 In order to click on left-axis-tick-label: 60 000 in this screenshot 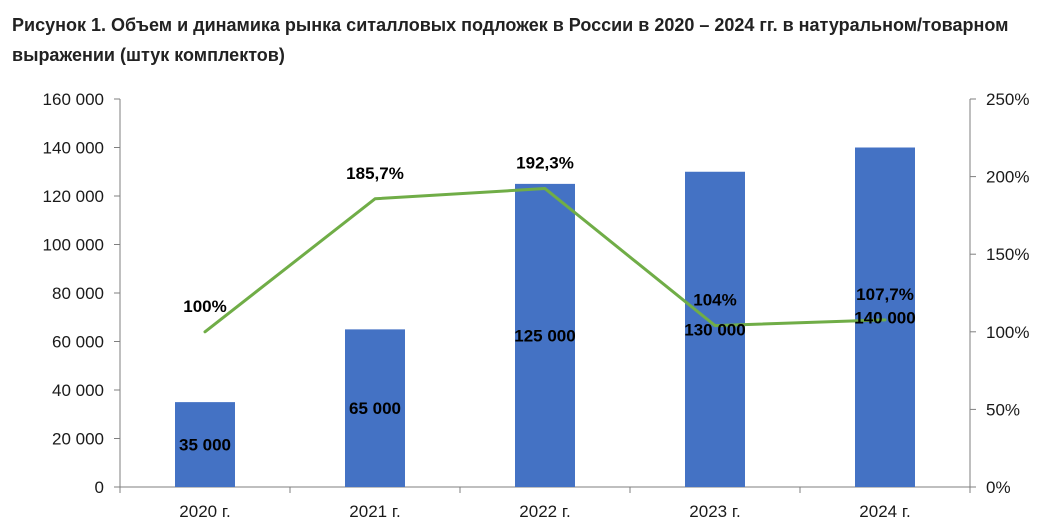, I will do `click(78, 342)`.